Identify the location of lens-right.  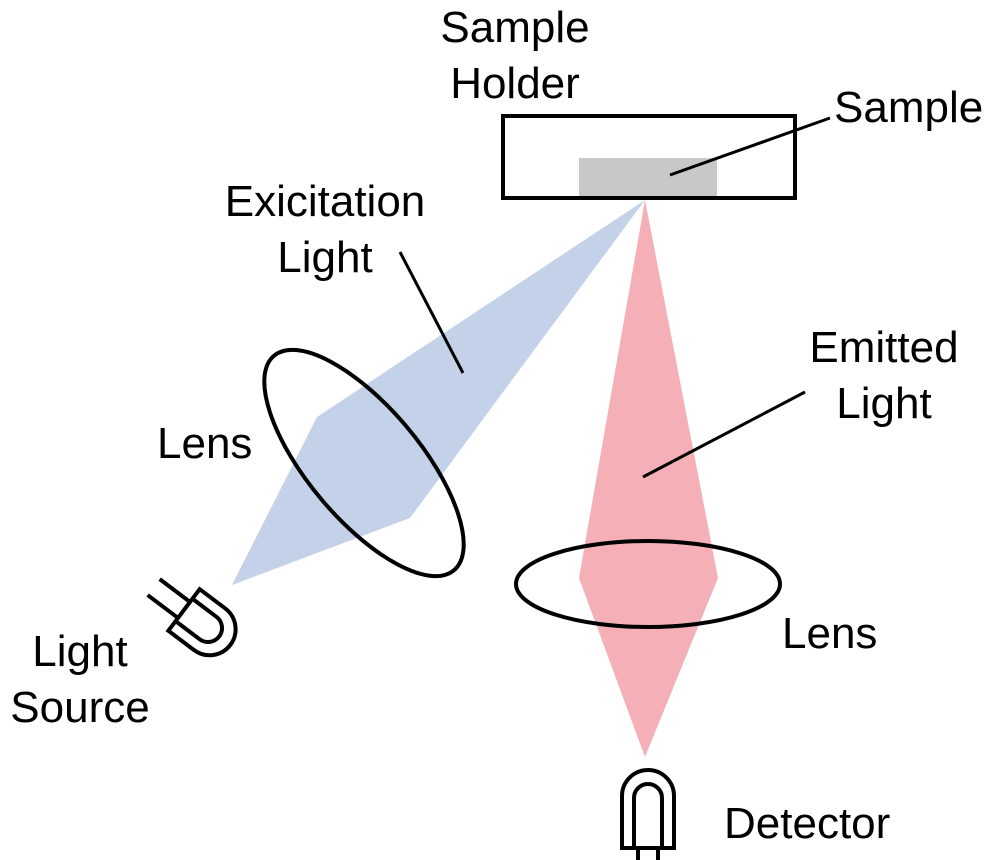
(648, 584).